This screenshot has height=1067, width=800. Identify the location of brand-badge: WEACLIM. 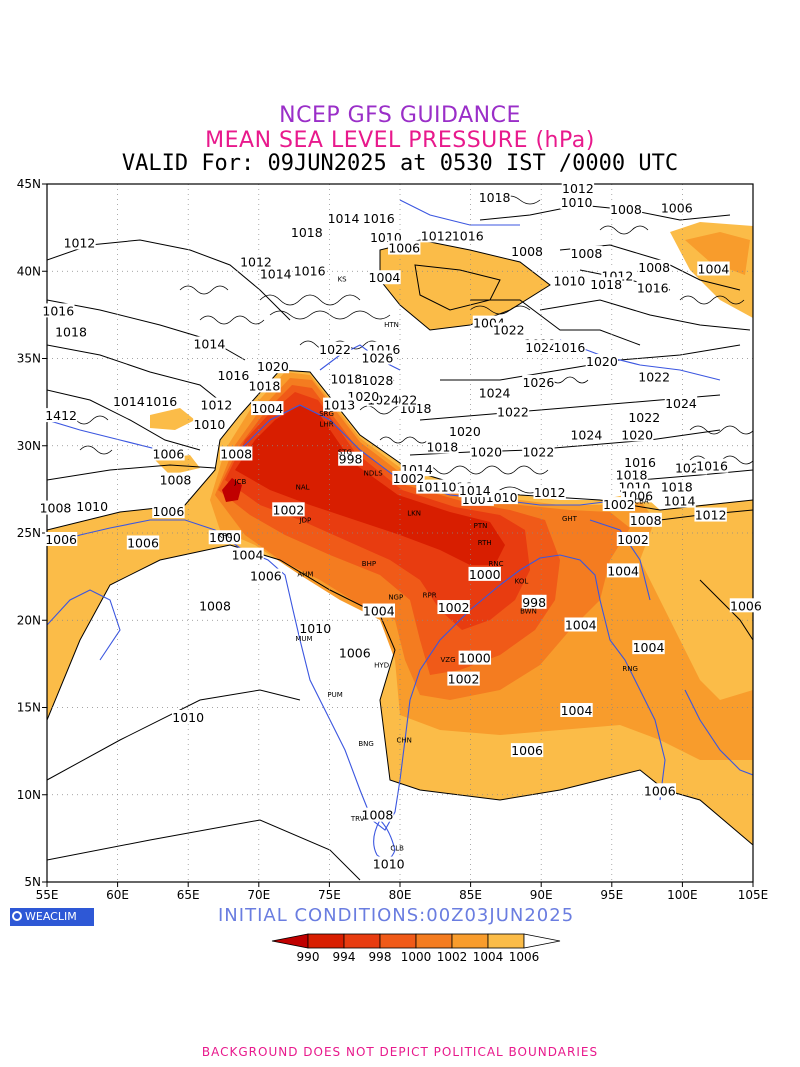
(52, 917).